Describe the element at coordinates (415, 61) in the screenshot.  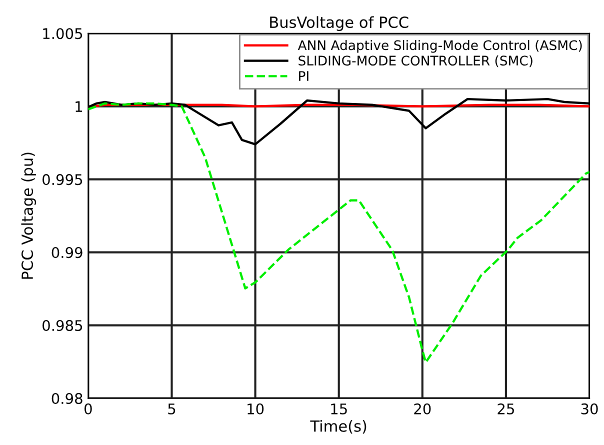
I see `legend-label: SLIDING-MODE CONTROLLER (SMC)` at that location.